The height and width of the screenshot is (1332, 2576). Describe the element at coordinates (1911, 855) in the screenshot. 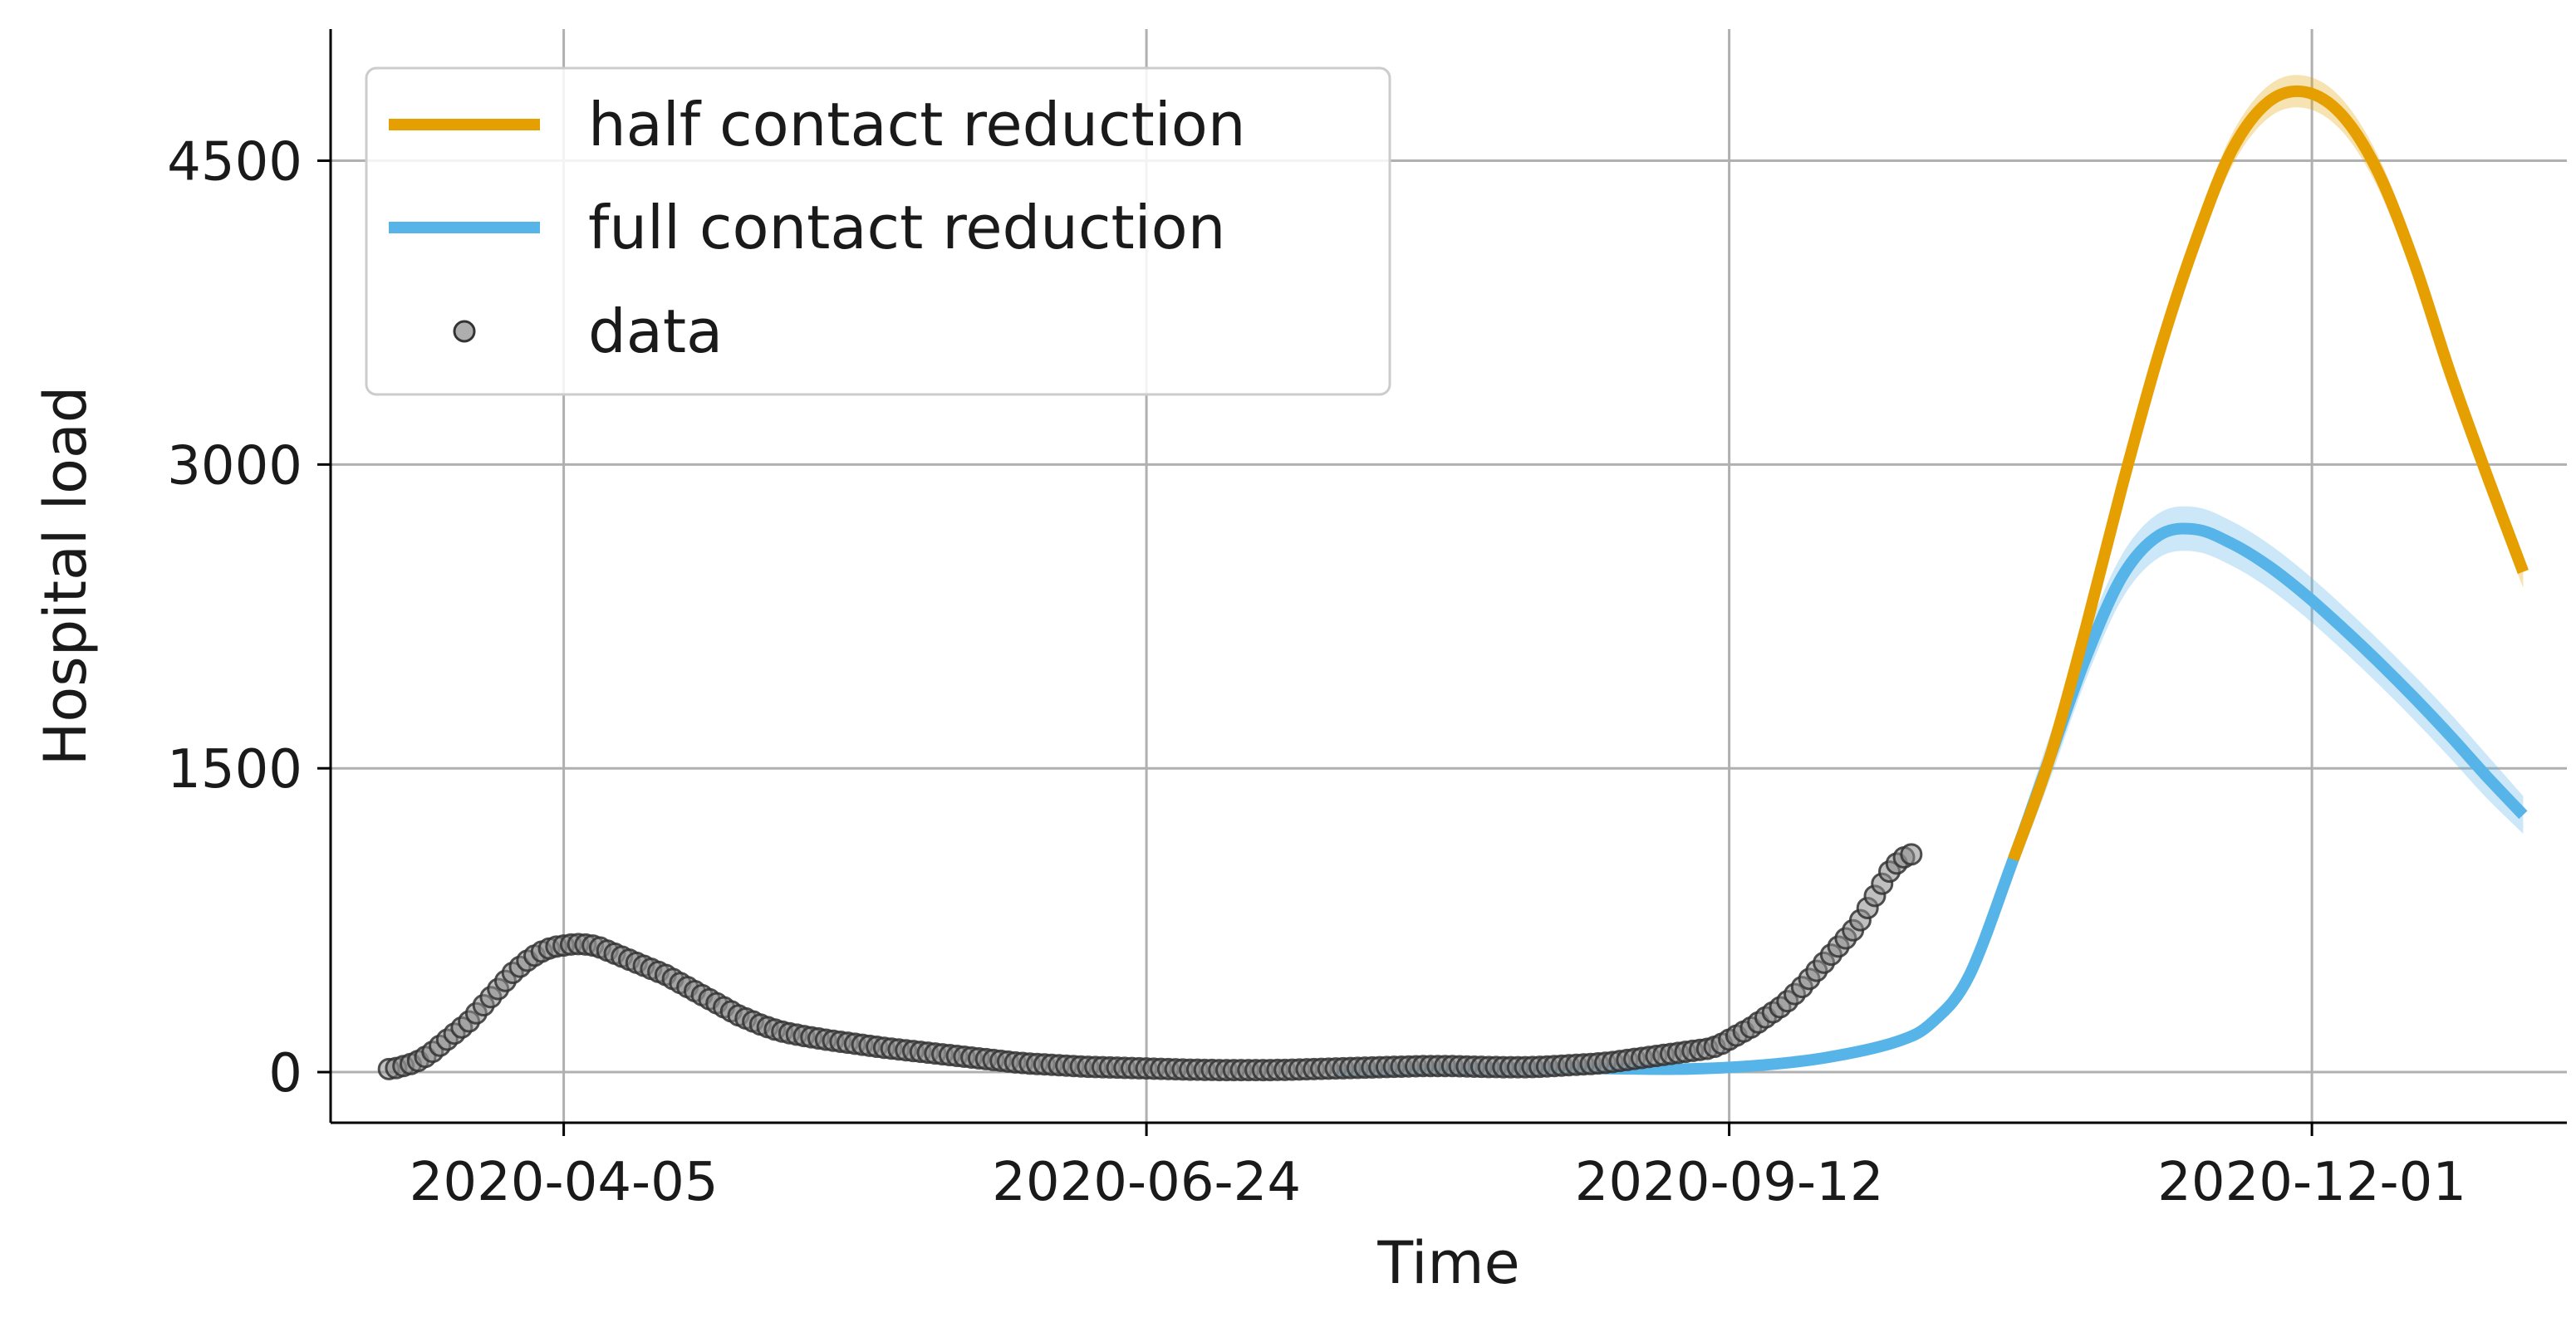

I see `data-point` at that location.